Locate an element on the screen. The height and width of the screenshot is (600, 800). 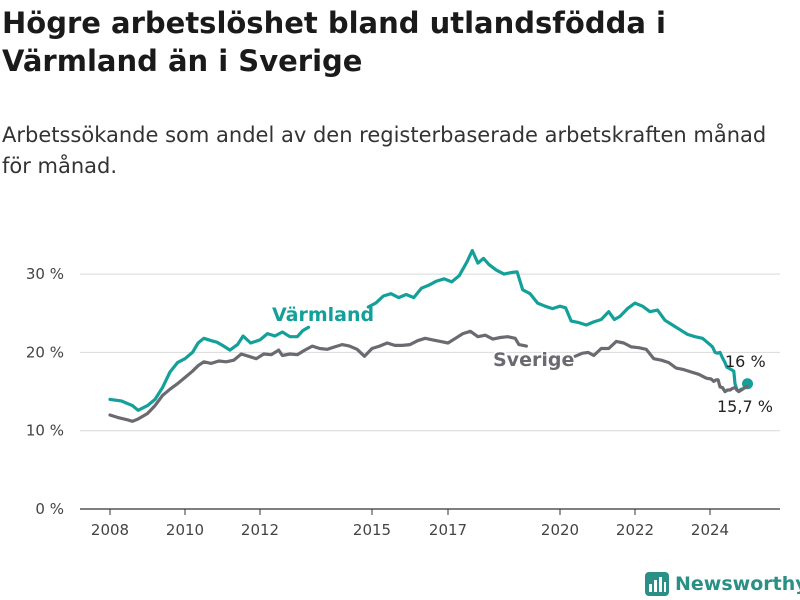
x-axis-ticks: 2008 2010 2012 2015 2017 2020 2022 2024 is located at coordinates (410, 524).